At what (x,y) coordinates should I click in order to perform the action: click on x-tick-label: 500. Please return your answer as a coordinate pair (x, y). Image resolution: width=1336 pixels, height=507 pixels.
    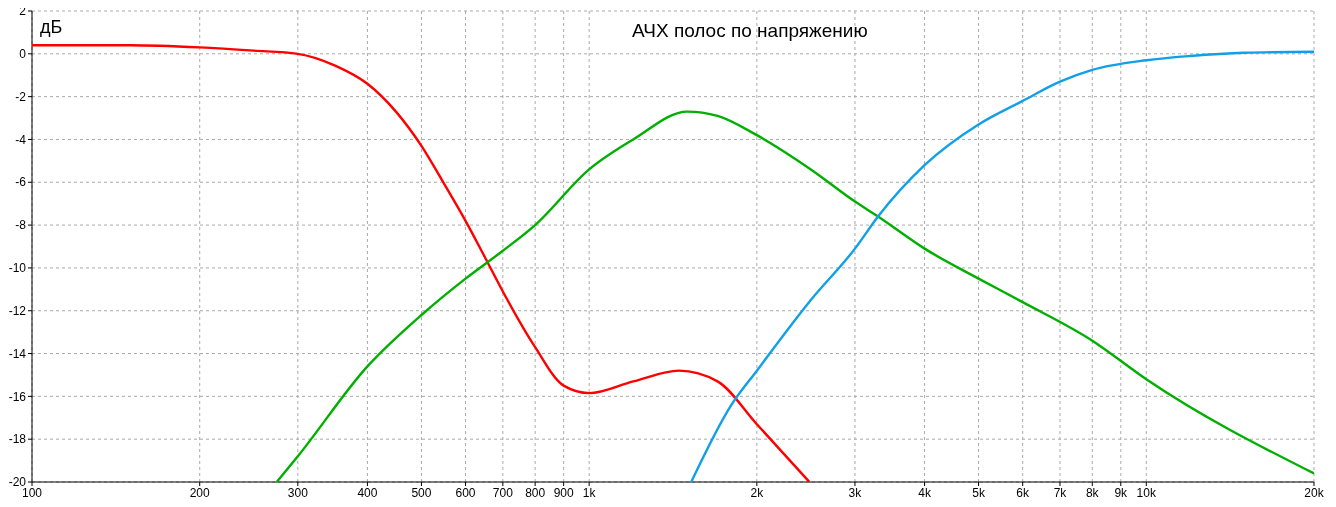
    Looking at the image, I should click on (421, 493).